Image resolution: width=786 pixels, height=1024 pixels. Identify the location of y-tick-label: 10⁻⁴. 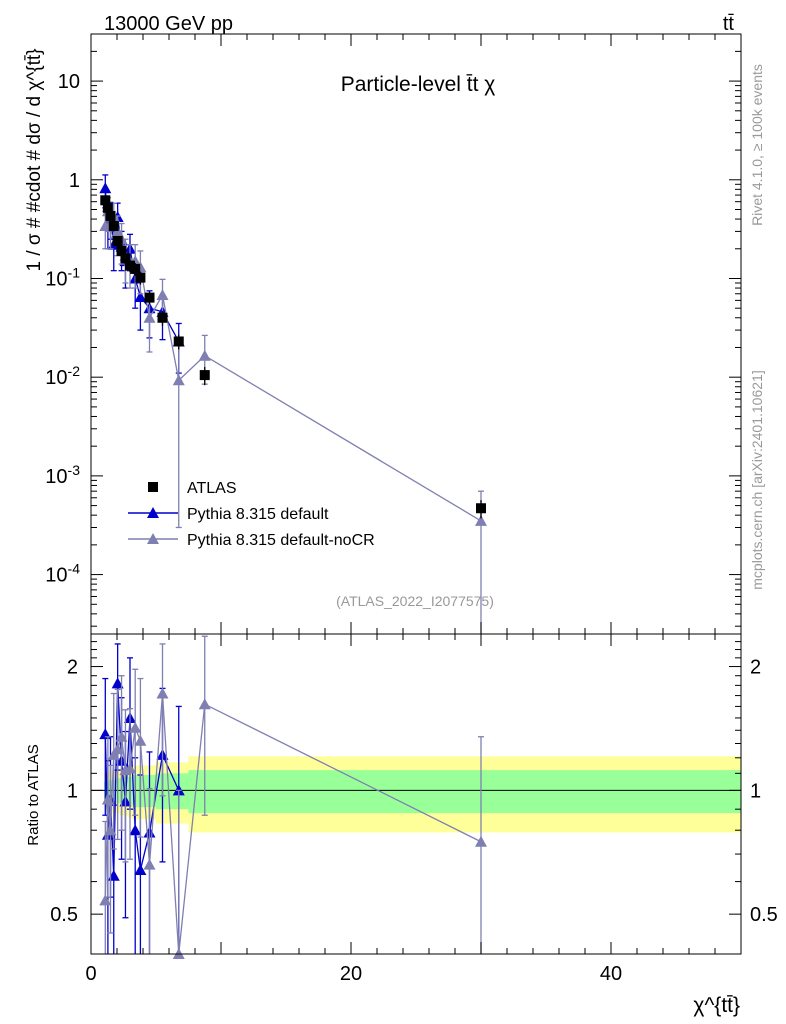
(62, 574).